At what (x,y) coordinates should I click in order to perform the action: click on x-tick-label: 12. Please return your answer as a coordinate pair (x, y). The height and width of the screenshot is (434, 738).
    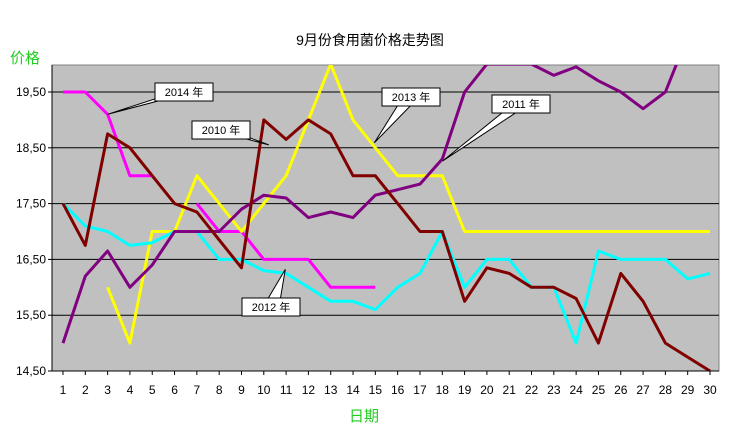
    Looking at the image, I should click on (309, 390).